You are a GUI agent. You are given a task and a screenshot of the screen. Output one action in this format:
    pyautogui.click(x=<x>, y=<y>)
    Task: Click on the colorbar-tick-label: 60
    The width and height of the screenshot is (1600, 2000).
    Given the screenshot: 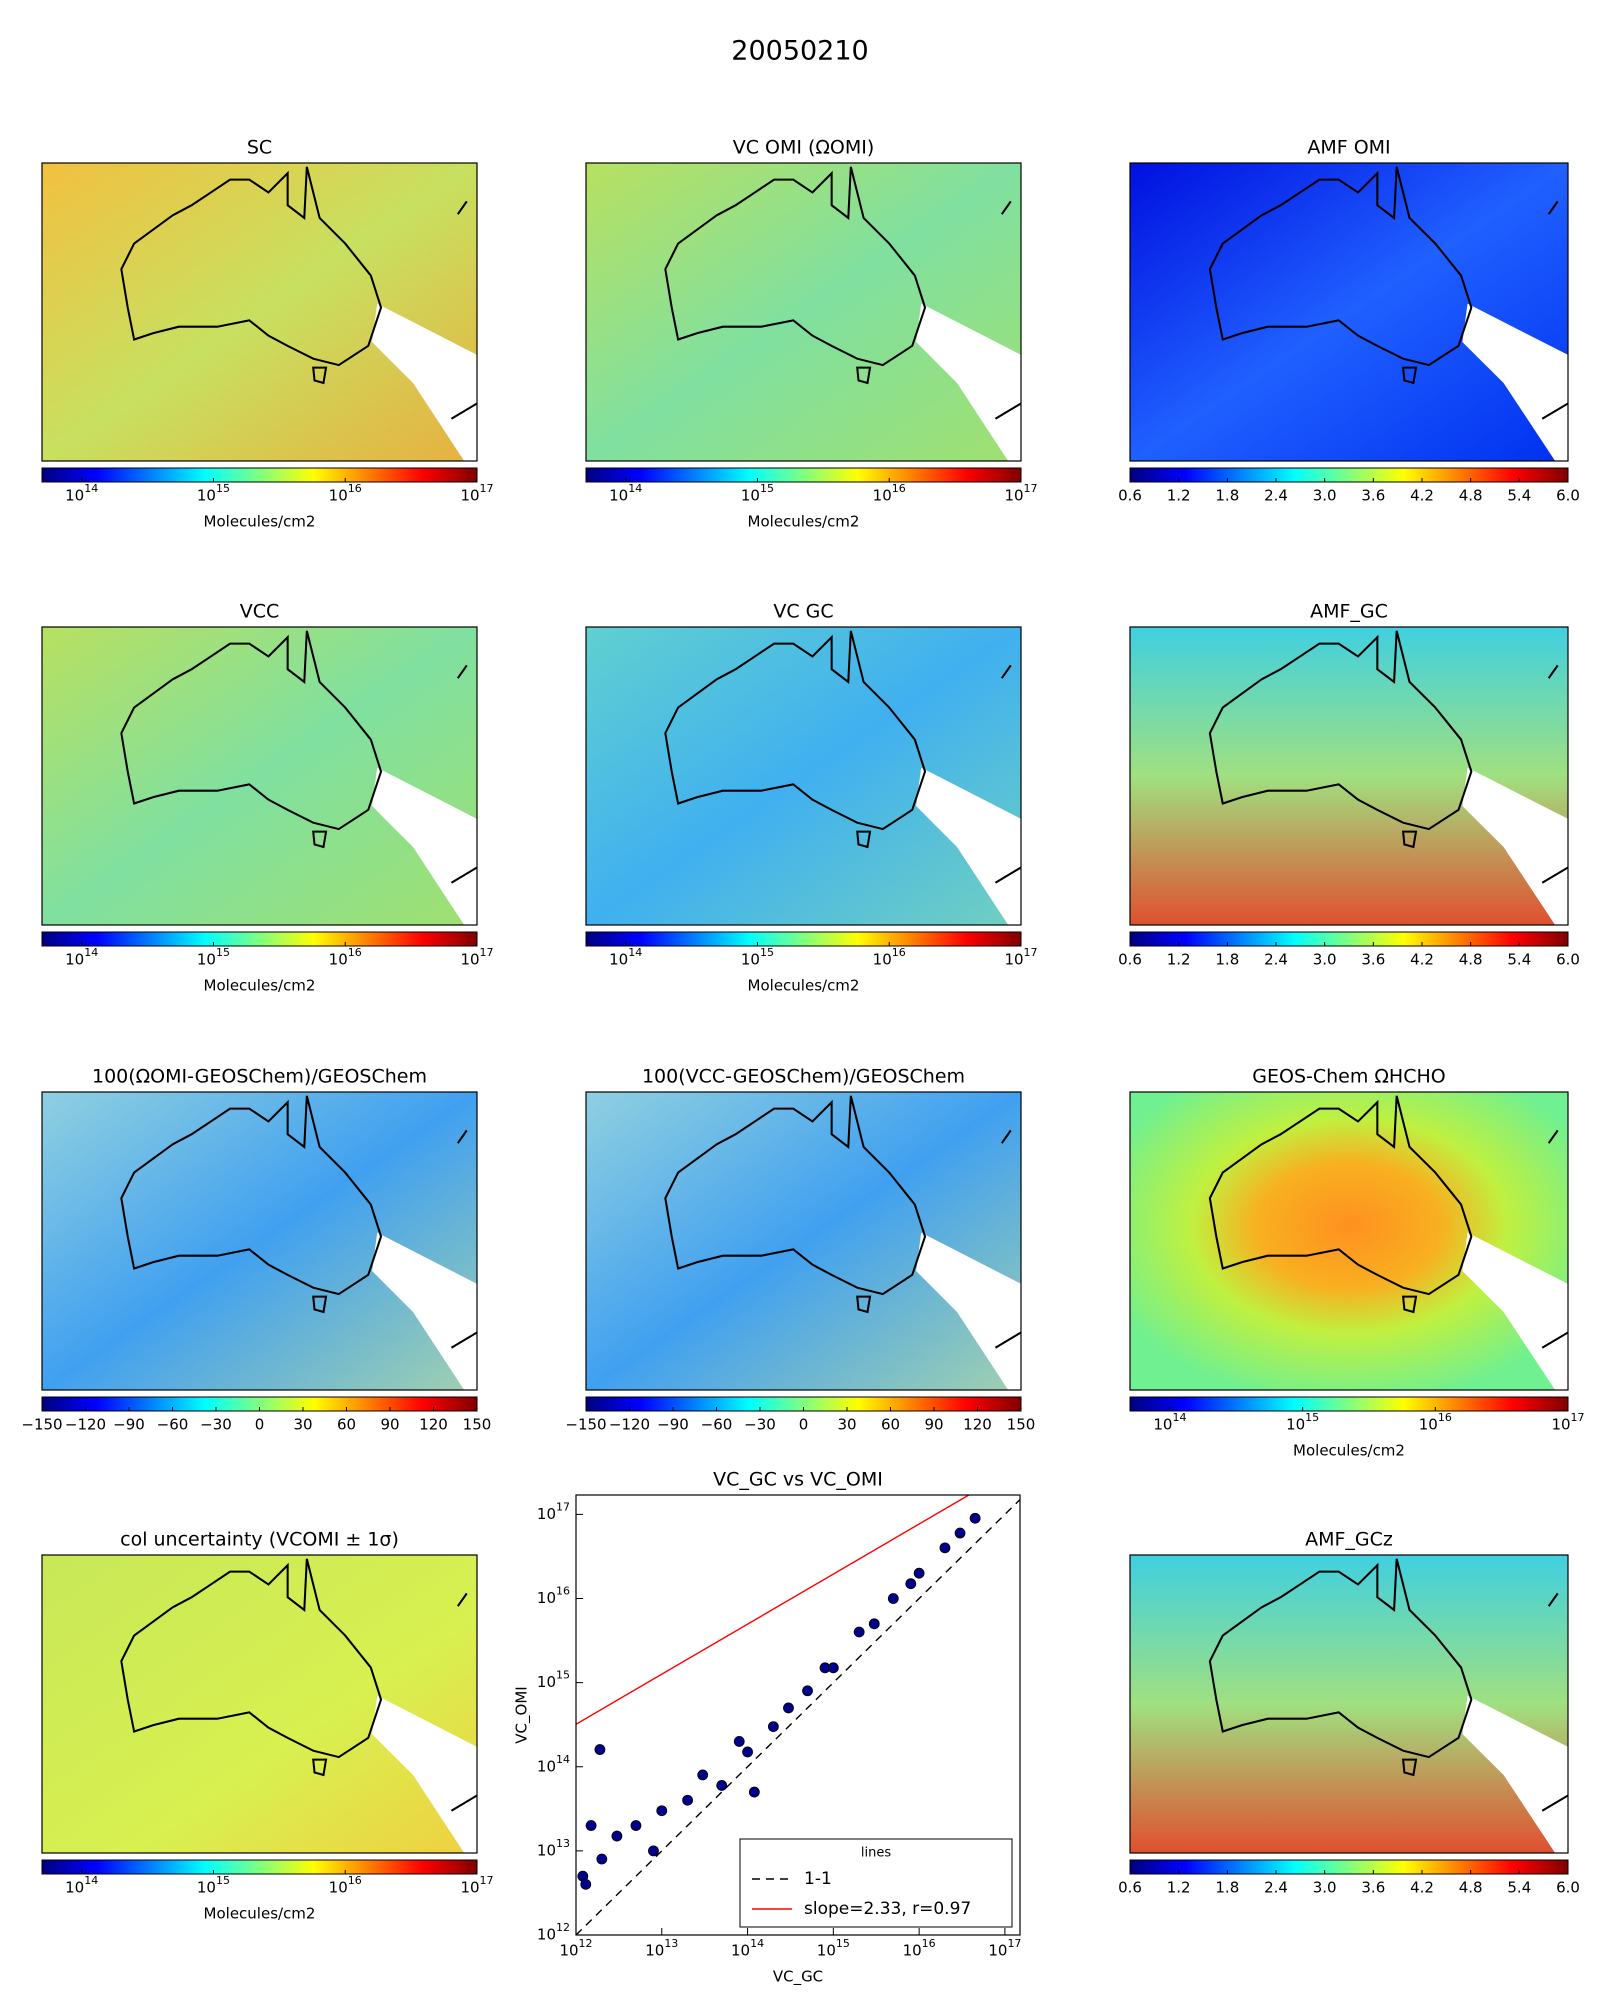 What is the action you would take?
    pyautogui.click(x=346, y=1425)
    